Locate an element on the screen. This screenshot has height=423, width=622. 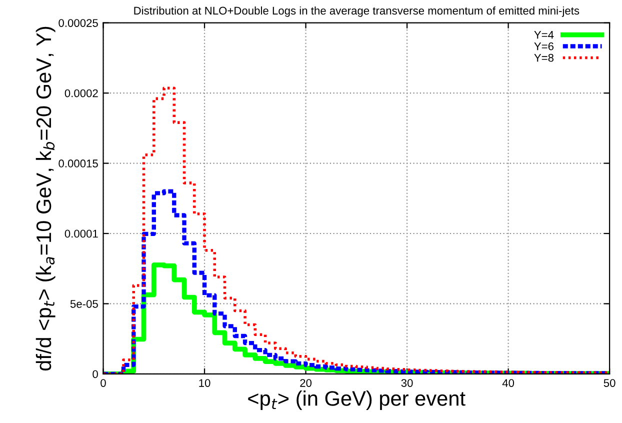
y-axis-title: df/d <p$_{t}$> (k$_{a}$=10 GeV, k$_{b}$=20 GeV, Y) is located at coordinates (46, 198).